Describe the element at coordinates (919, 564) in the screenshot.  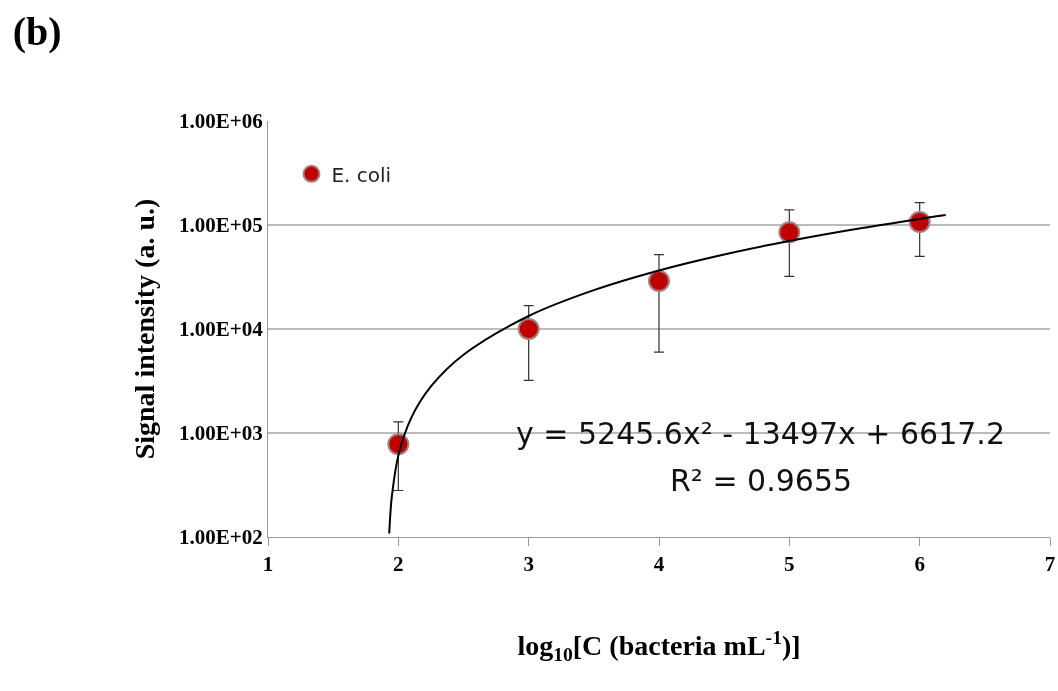
I see `x-tick-label: 6` at that location.